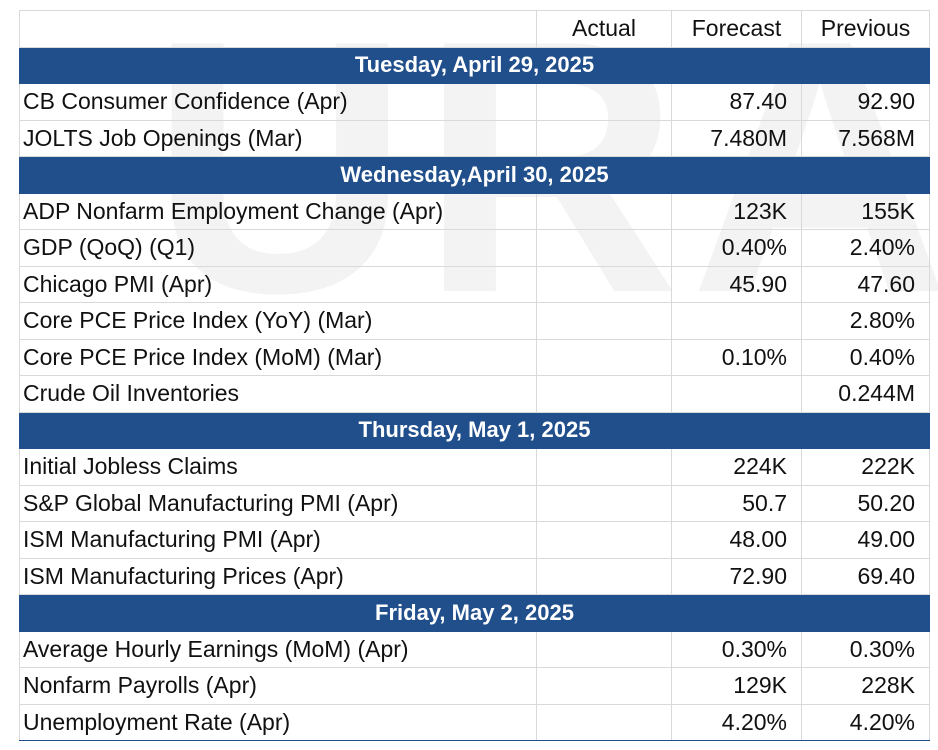 The image size is (938, 750). I want to click on day-title: Tuesday, April 29, 2025, so click(474, 65).